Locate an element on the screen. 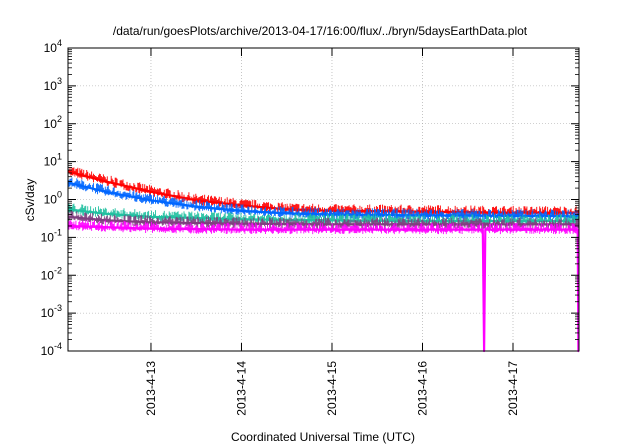  x-tick-label: 2013-4-15 is located at coordinates (332, 388).